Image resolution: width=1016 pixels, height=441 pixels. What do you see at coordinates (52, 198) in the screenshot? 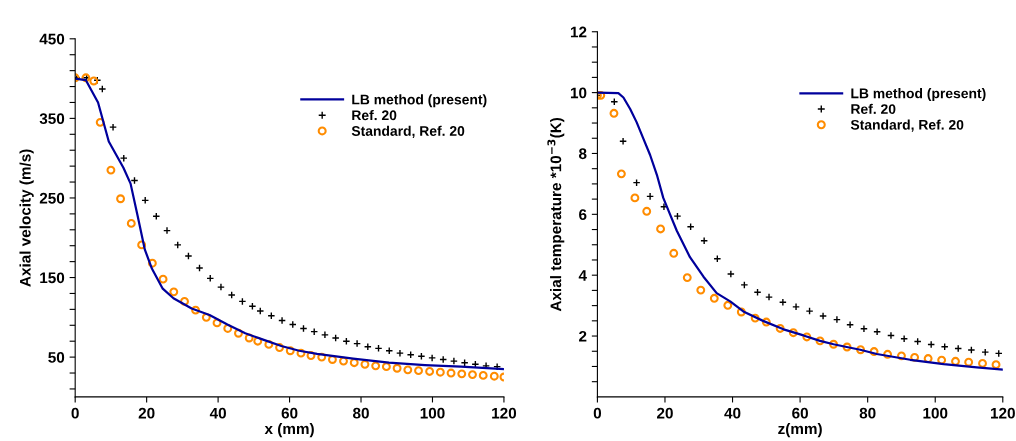
I see `y-tick-label: 250` at bounding box center [52, 198].